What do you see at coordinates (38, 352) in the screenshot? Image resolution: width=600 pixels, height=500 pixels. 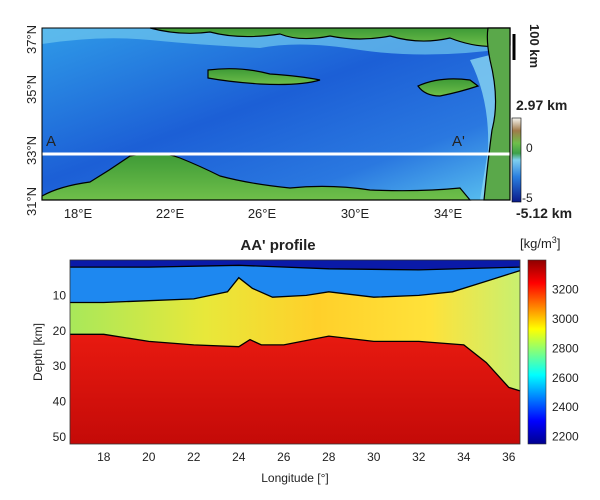 I see `profile-ylabel: Depth [km]` at bounding box center [38, 352].